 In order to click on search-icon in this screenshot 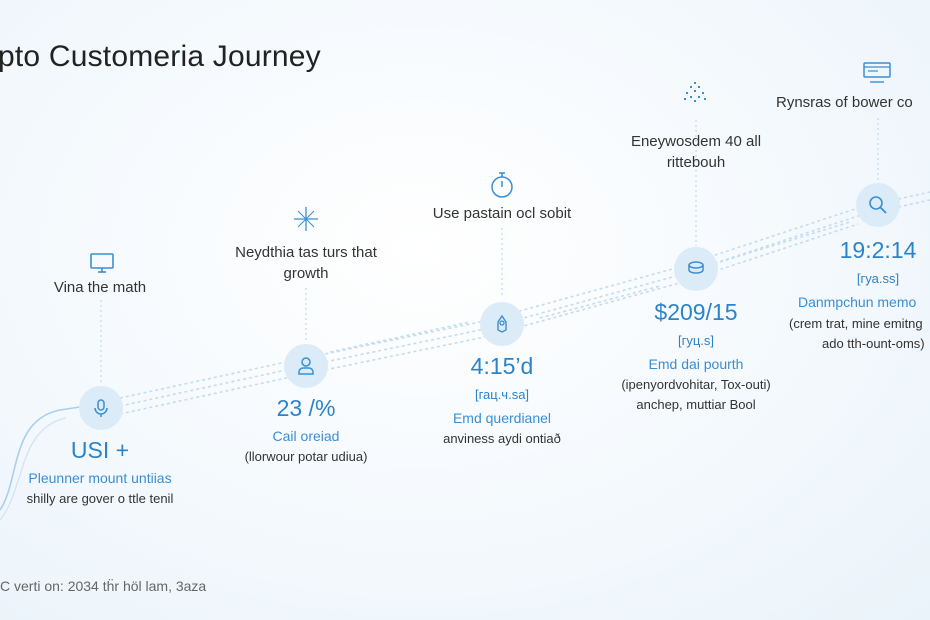, I will do `click(878, 205)`.